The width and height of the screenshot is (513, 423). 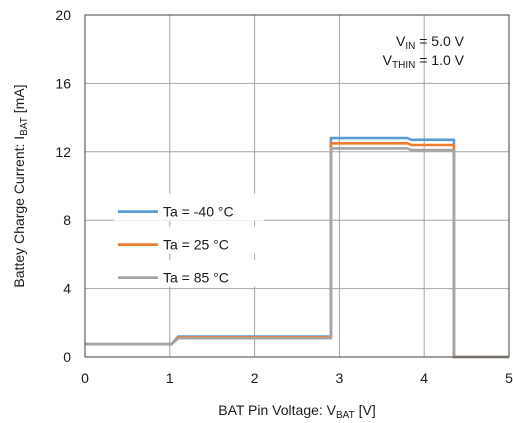 I want to click on legend: Ta = -40 °C Ta = 25 °C Ta = 85 °C, so click(x=189, y=240).